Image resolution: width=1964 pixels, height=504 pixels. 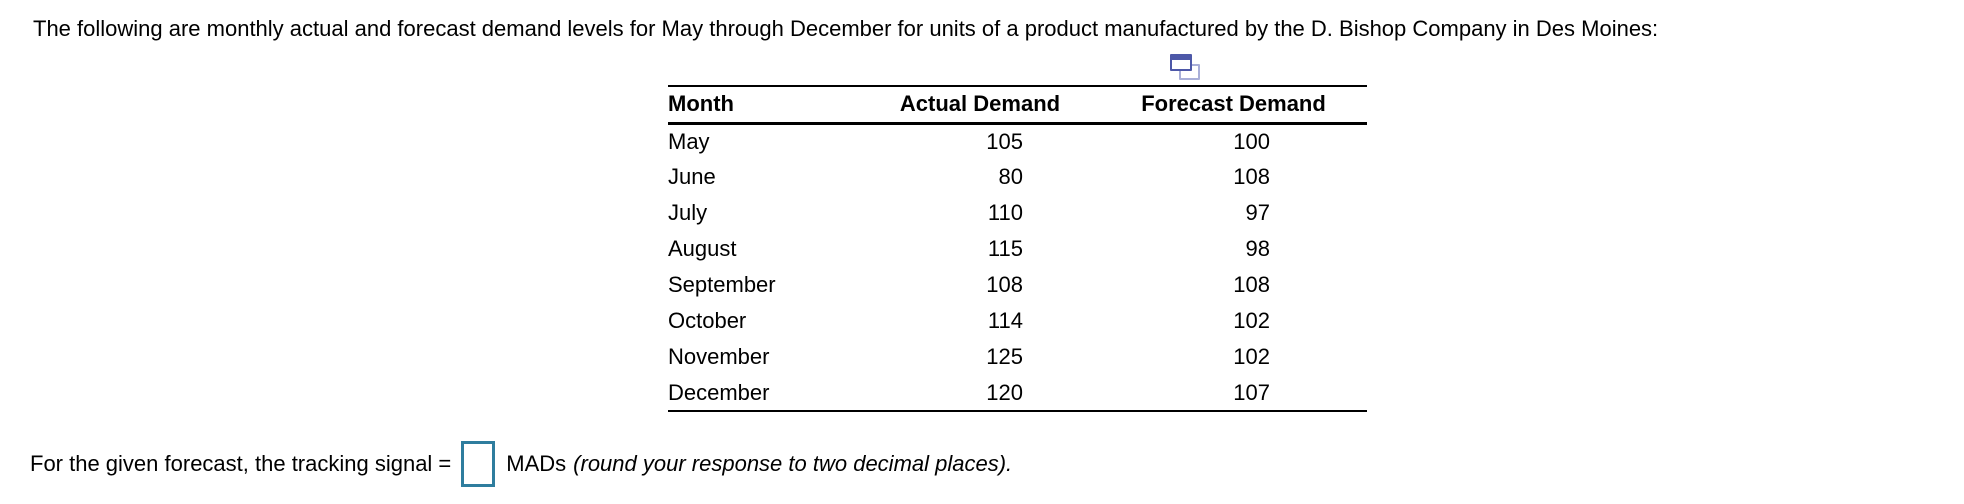 I want to click on month-cell: December, so click(x=719, y=392).